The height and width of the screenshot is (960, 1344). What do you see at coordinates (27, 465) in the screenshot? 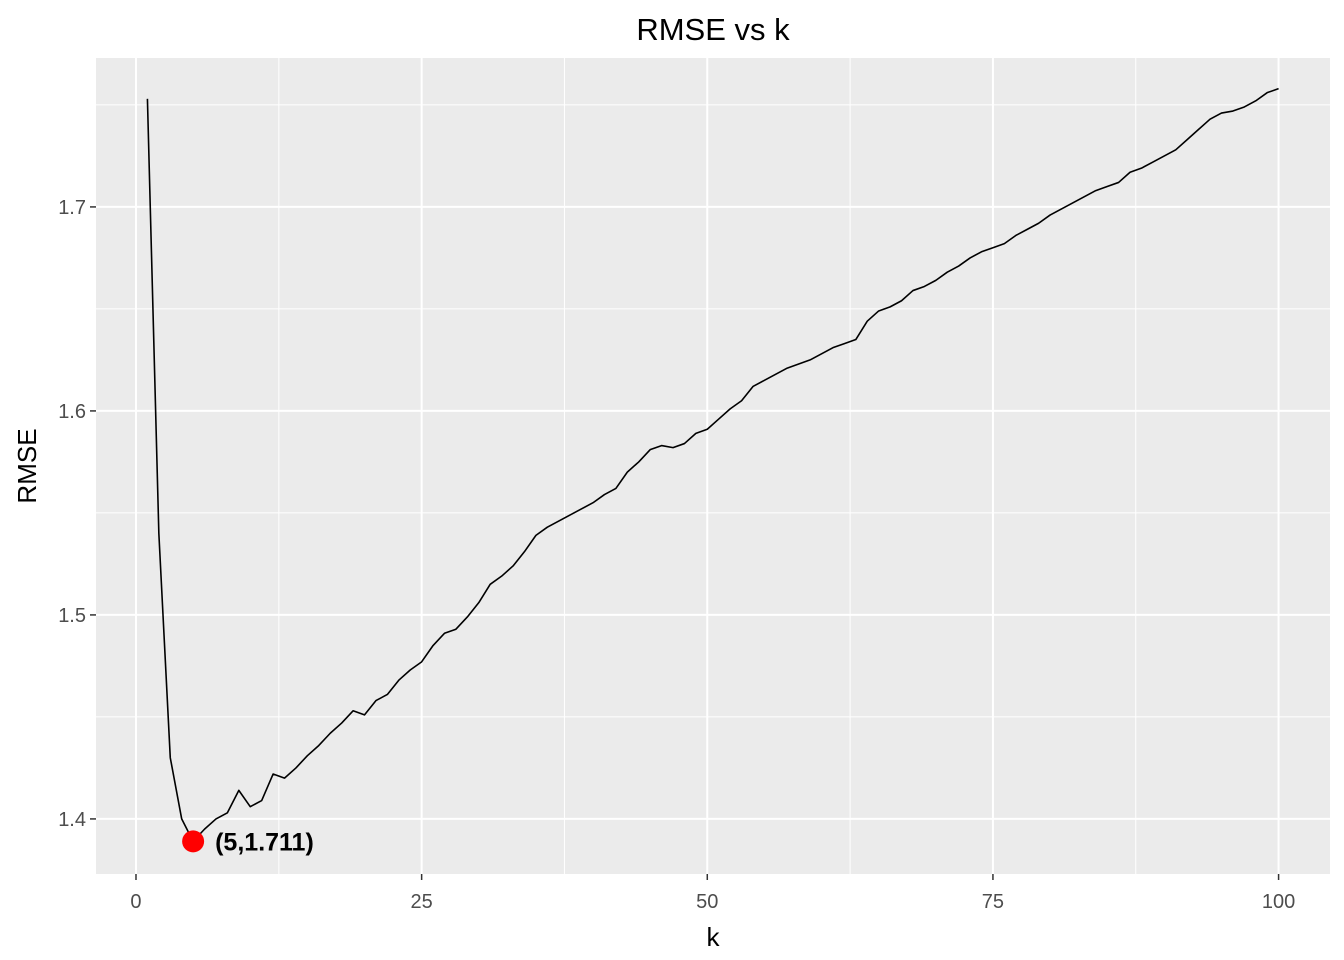
I see `y-axis-title: RMSE` at bounding box center [27, 465].